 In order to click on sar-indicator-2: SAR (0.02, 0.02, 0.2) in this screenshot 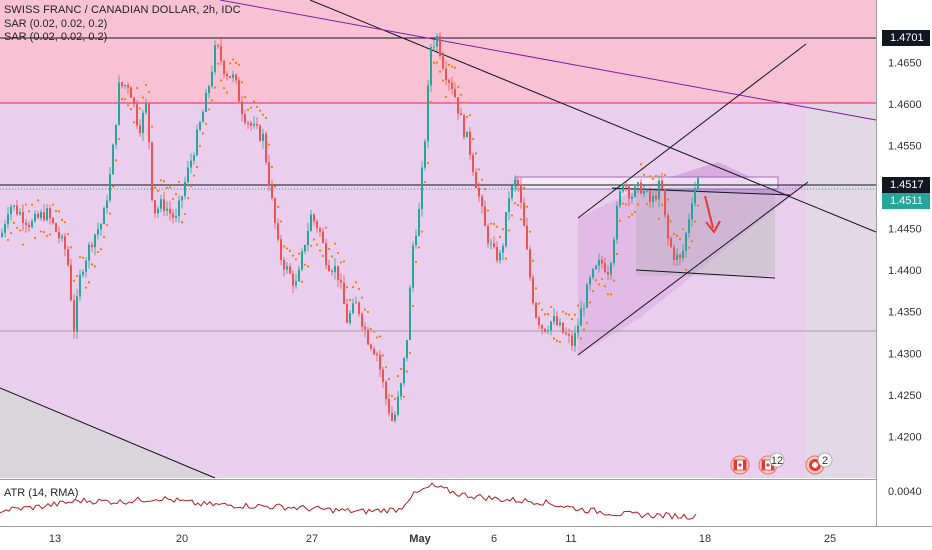, I will do `click(56, 37)`.